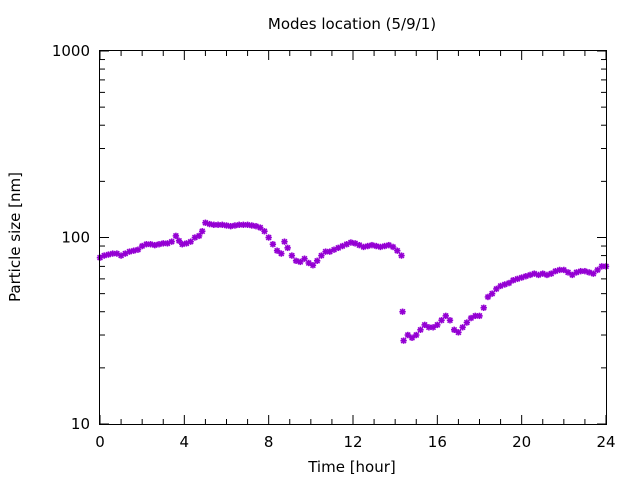  What do you see at coordinates (80, 424) in the screenshot?
I see `y-tick-label: 10` at bounding box center [80, 424].